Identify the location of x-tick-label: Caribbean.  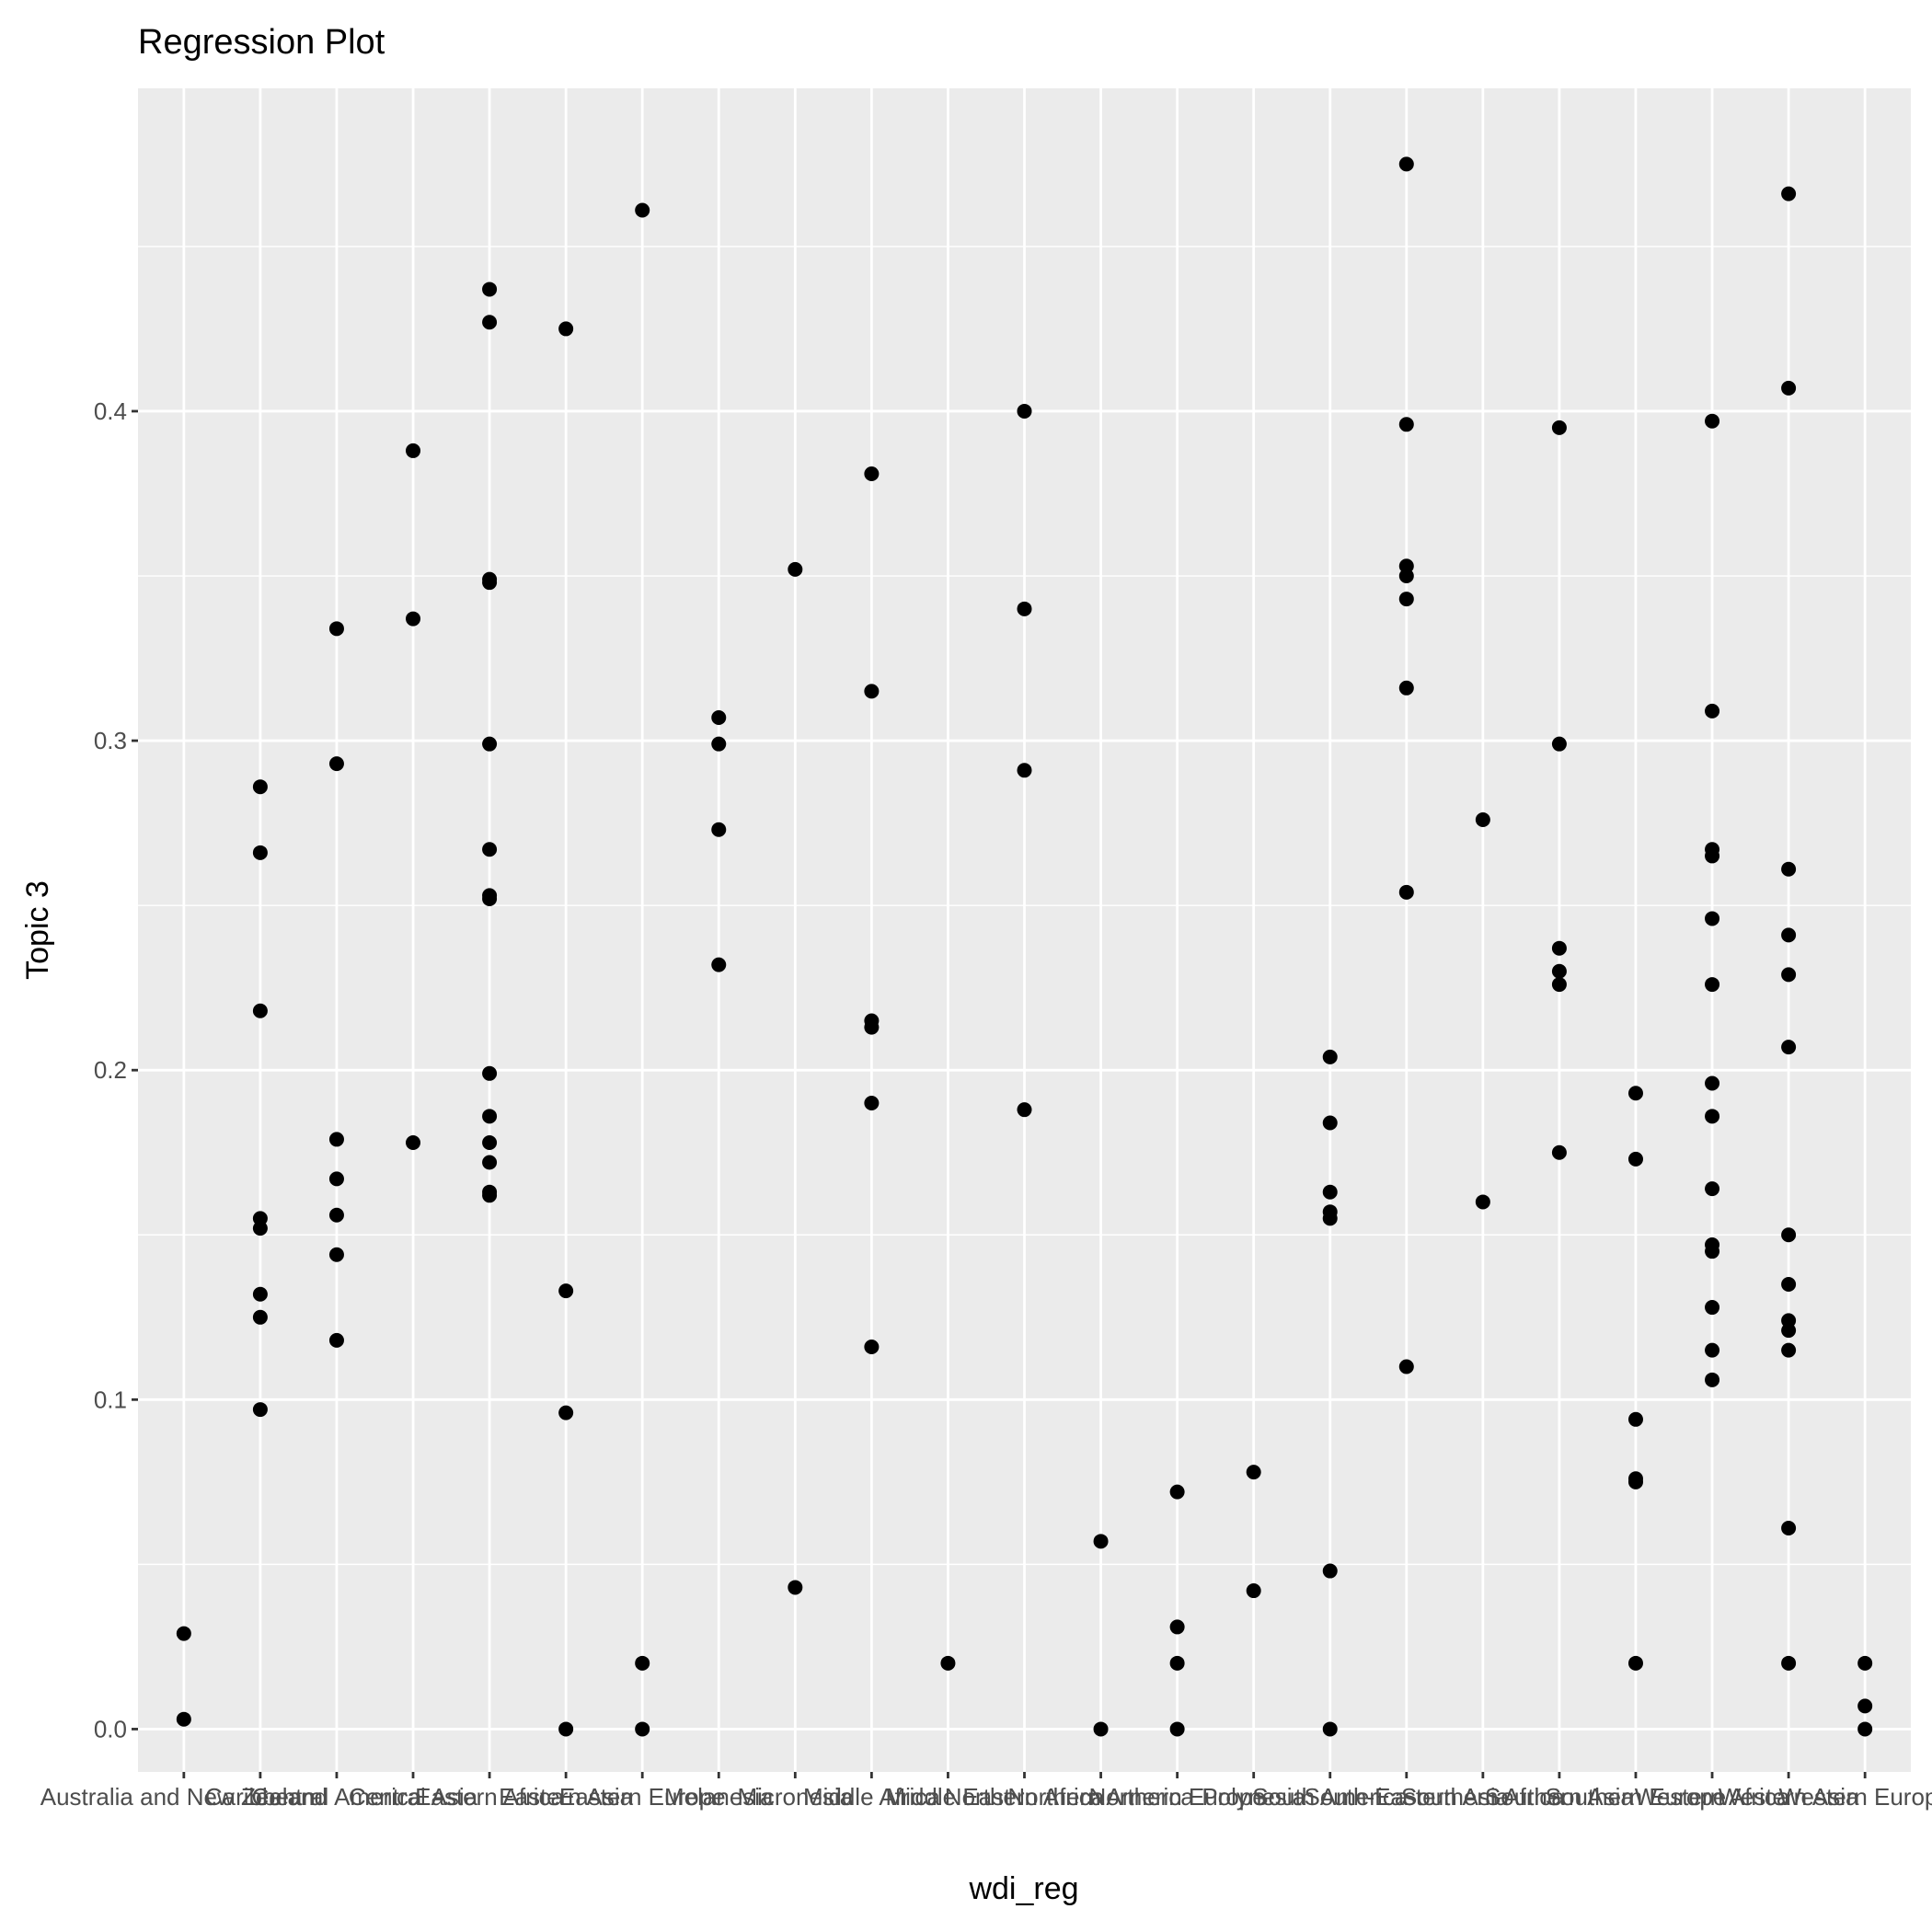
(260, 1797).